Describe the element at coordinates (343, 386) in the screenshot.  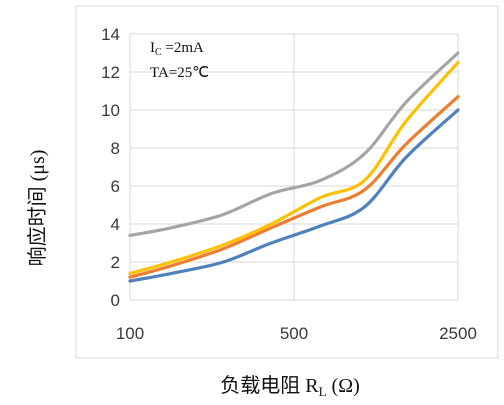
I see `x-axis-title-unit: (Ω)` at that location.